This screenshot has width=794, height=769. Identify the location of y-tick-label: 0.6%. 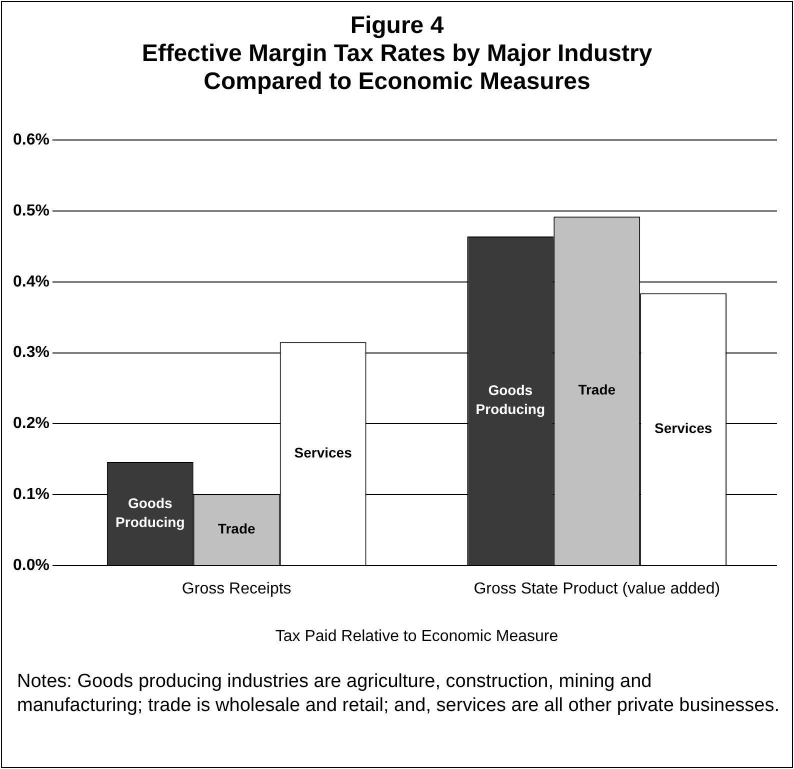
(31, 139).